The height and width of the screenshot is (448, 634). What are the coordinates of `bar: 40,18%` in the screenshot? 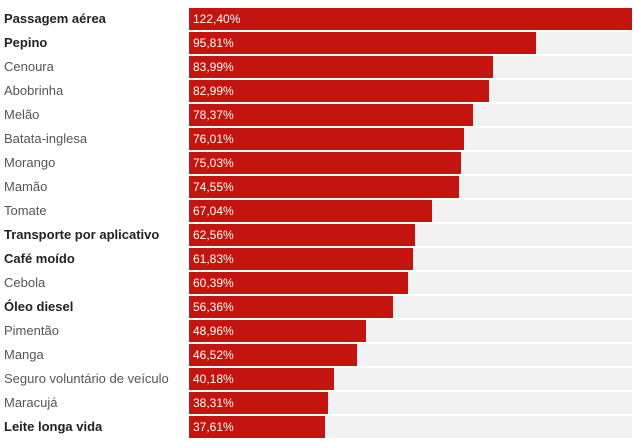 It's located at (262, 379).